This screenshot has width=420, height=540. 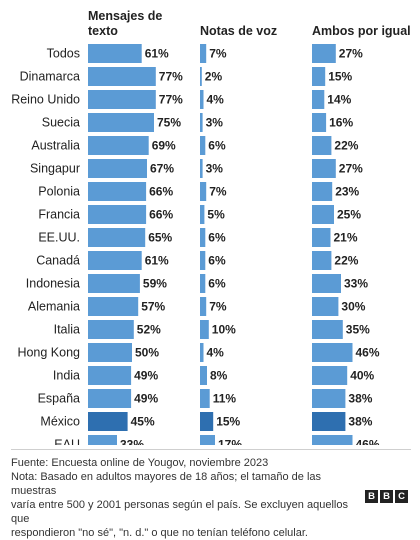 What do you see at coordinates (319, 76) in the screenshot?
I see `bar-ambos-por-igual-dinamarca` at bounding box center [319, 76].